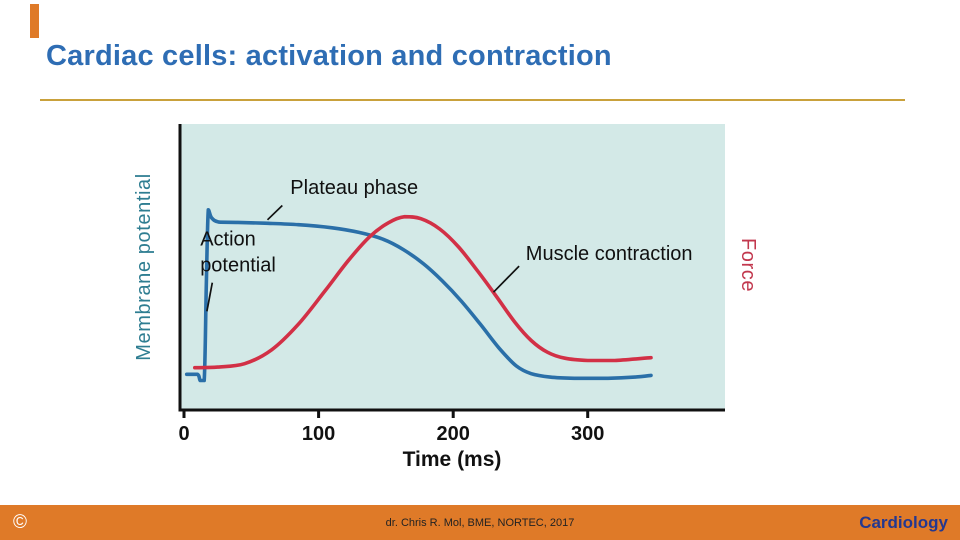 Image resolution: width=960 pixels, height=540 pixels. What do you see at coordinates (472, 100) in the screenshot?
I see `title-underline` at bounding box center [472, 100].